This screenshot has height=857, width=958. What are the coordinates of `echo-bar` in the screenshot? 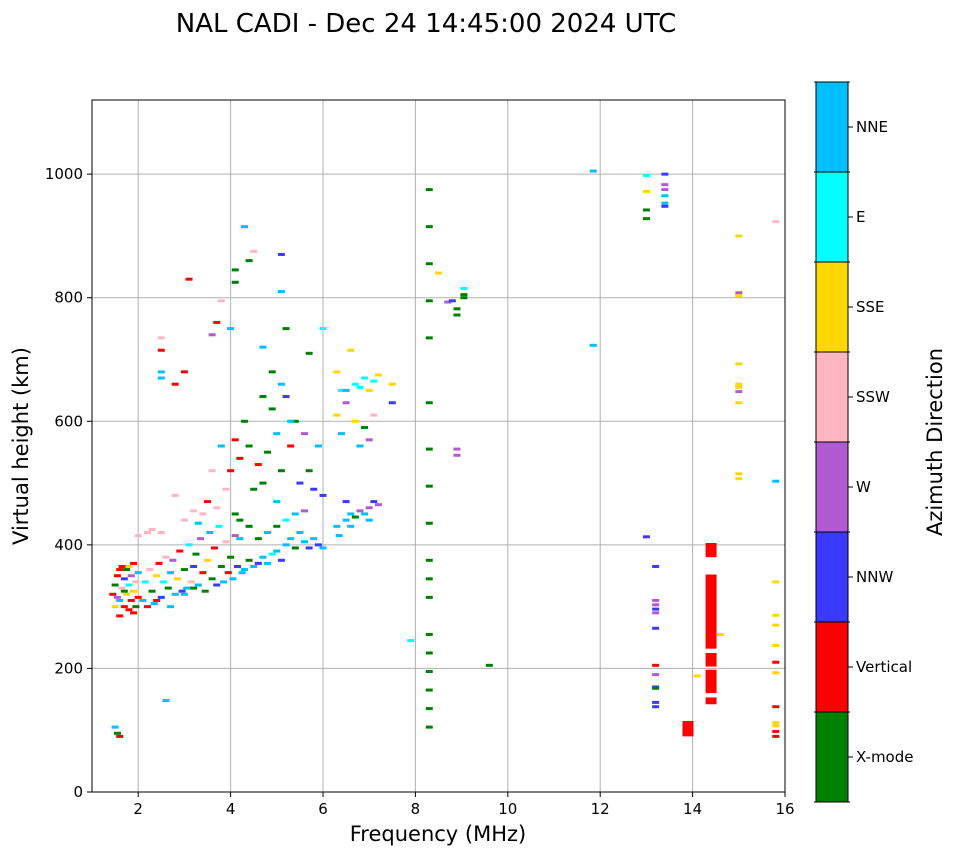 It's located at (711, 611).